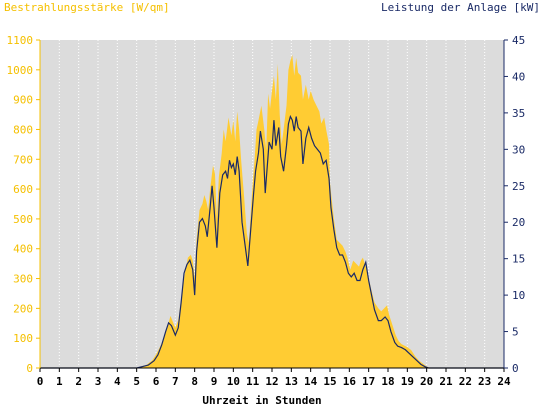 Image resolution: width=544 pixels, height=408 pixels. I want to click on x-tick-label: 3, so click(98, 381).